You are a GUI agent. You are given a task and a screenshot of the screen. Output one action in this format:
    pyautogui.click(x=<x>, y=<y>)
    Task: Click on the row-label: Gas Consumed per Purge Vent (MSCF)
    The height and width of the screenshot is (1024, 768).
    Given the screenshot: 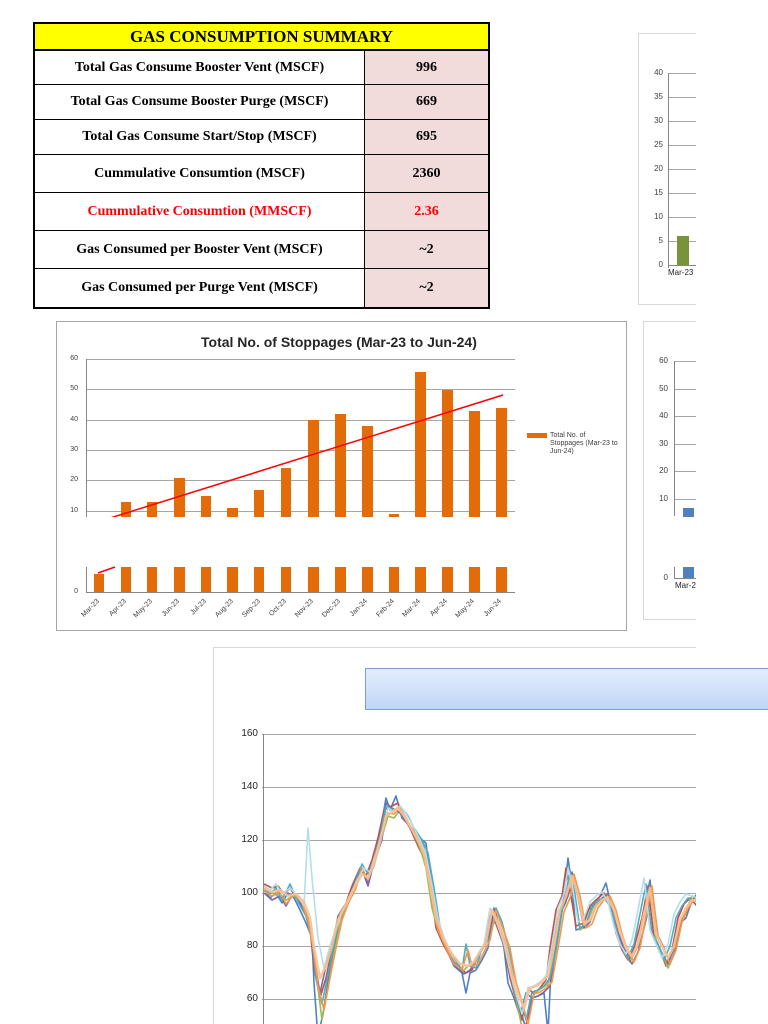 What is the action you would take?
    pyautogui.click(x=200, y=288)
    